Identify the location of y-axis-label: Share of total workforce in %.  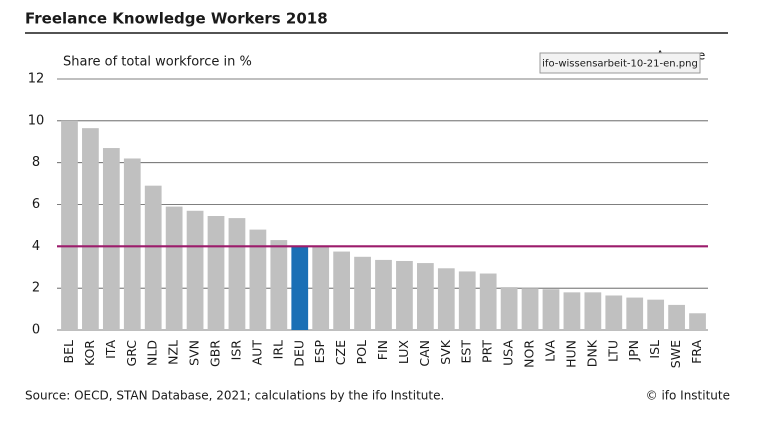
(157, 62).